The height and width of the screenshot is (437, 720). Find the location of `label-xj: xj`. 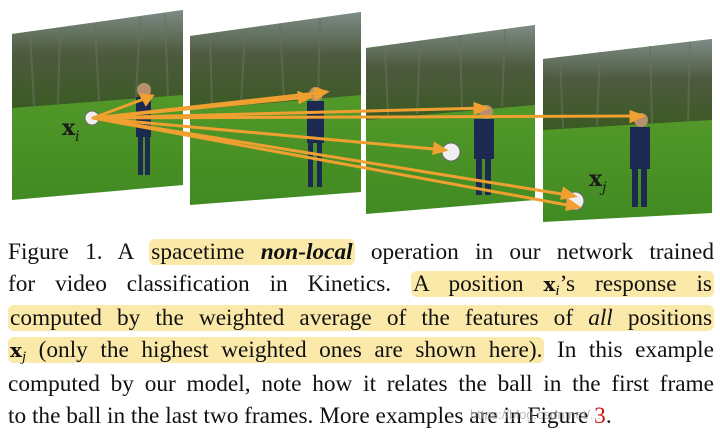

label-xj: xj is located at coordinates (598, 181).